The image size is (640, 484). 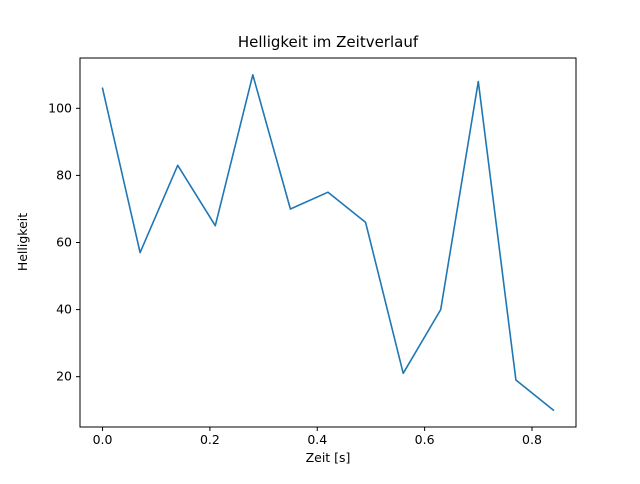 I want to click on y-tick-label: 20, so click(x=64, y=376).